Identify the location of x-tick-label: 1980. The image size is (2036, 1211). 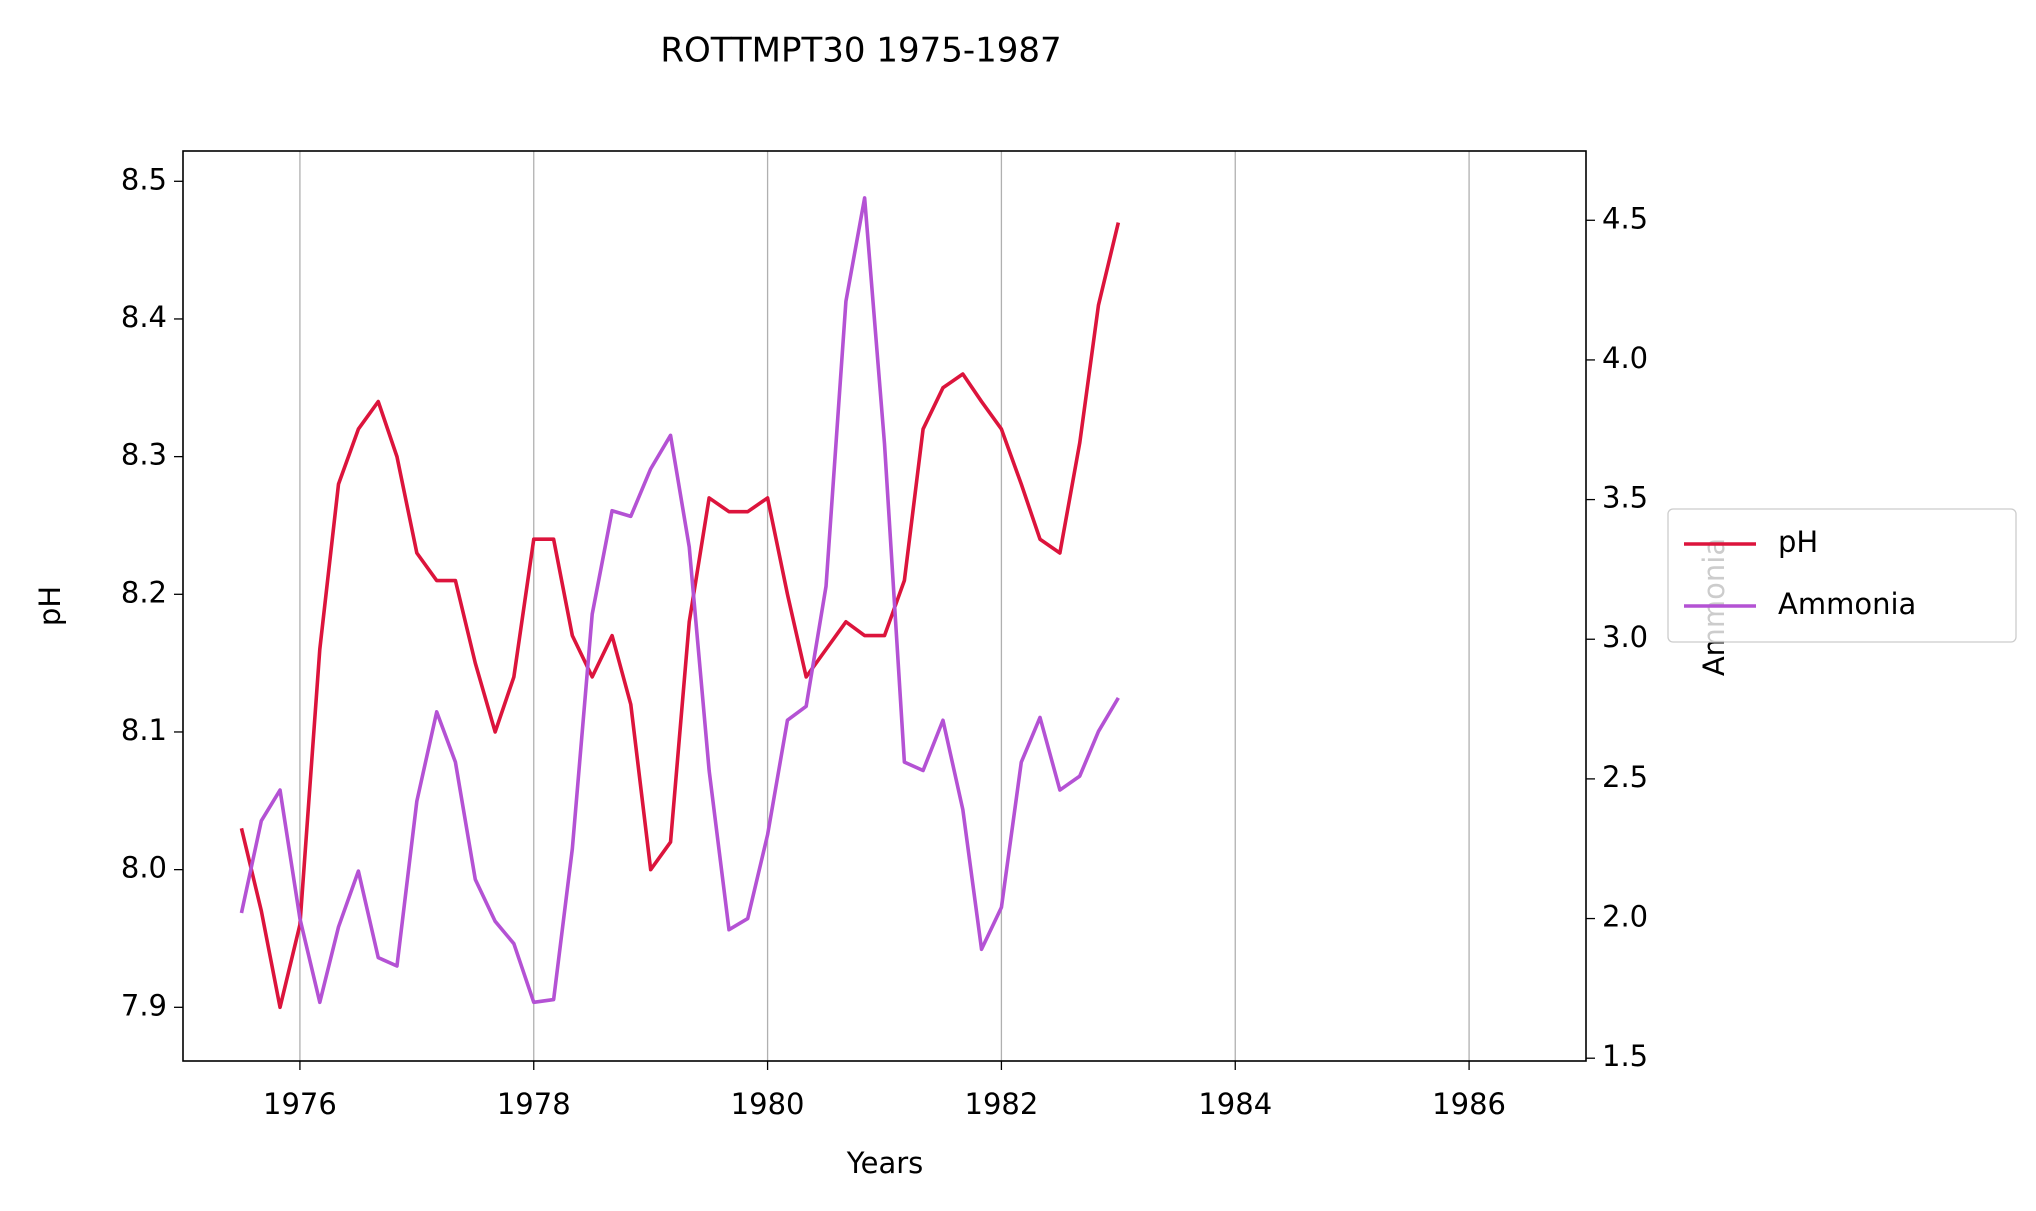
(768, 1104).